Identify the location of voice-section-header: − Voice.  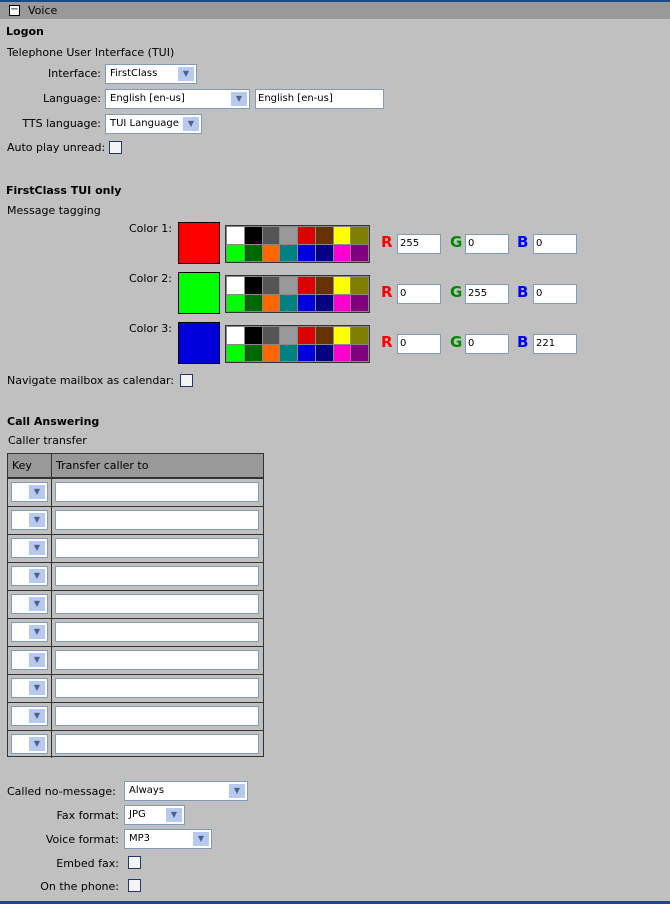
(335, 9).